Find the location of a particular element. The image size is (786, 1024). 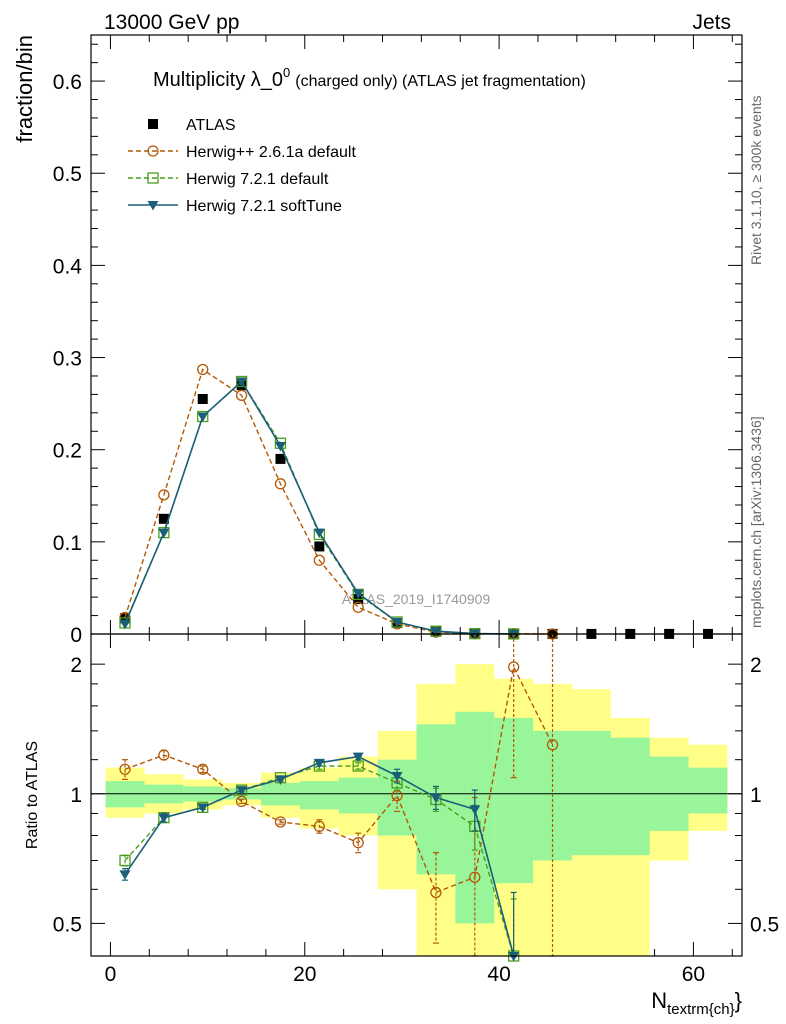

ratio-ytick-label: 1 is located at coordinates (76, 795).